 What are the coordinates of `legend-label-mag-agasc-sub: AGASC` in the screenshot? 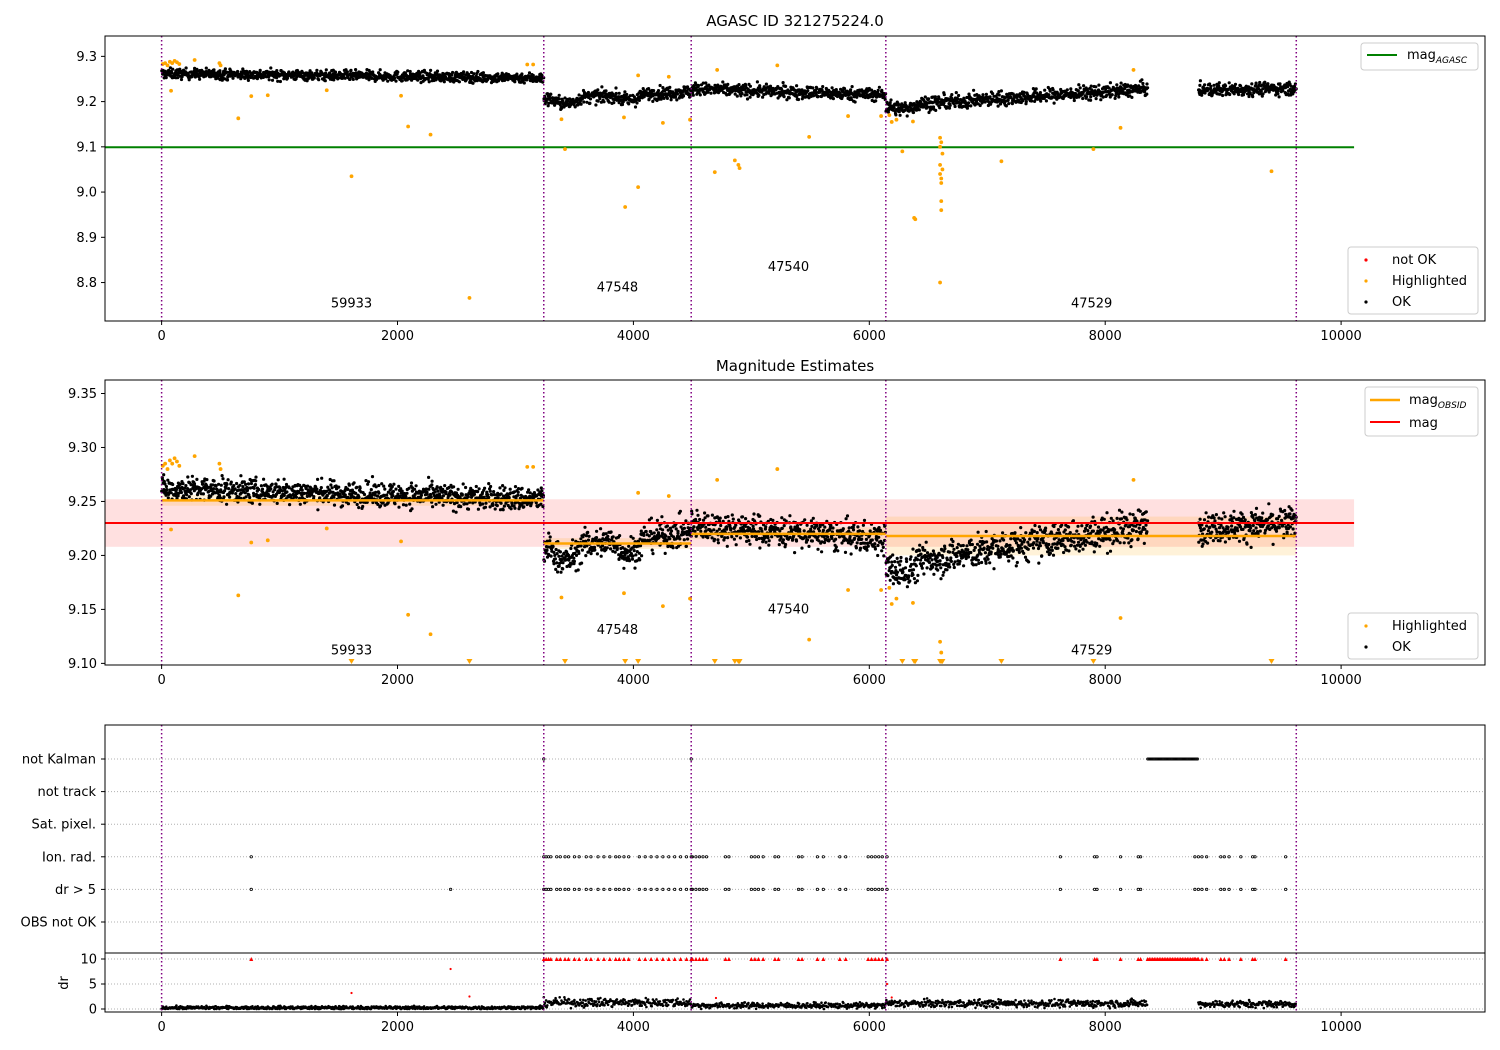 It's located at (1451, 61).